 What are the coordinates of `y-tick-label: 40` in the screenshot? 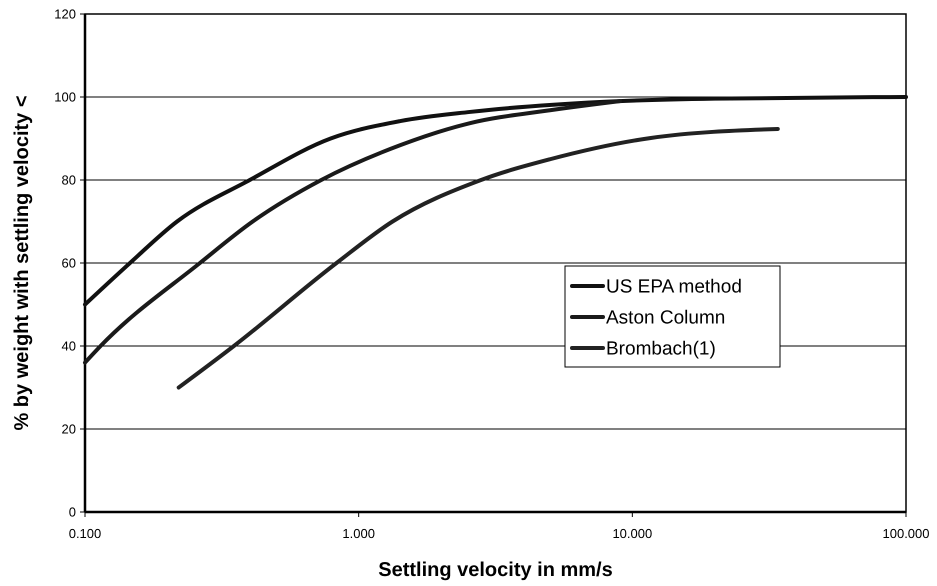 It's located at (69, 346).